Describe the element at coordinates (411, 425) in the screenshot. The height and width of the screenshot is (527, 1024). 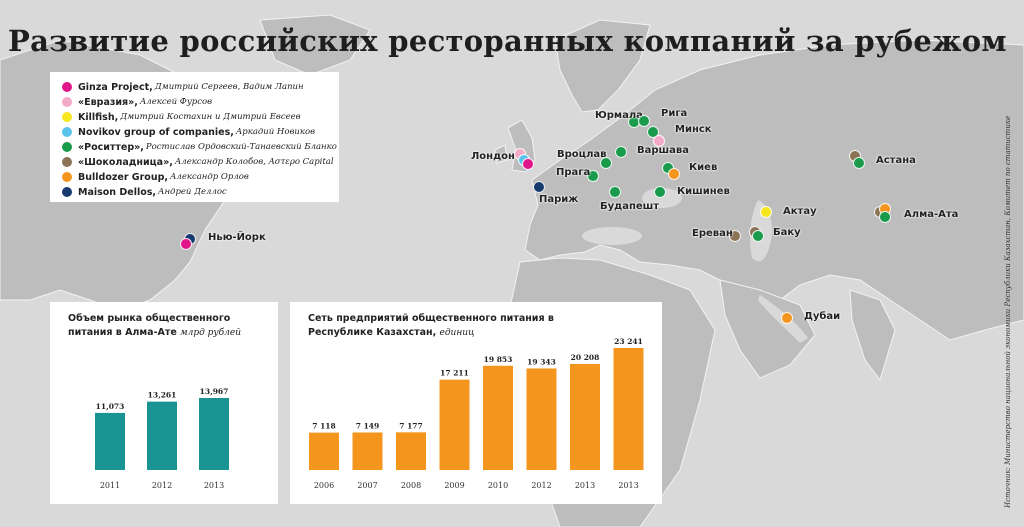
I see `bar-value-label: 7 177` at that location.